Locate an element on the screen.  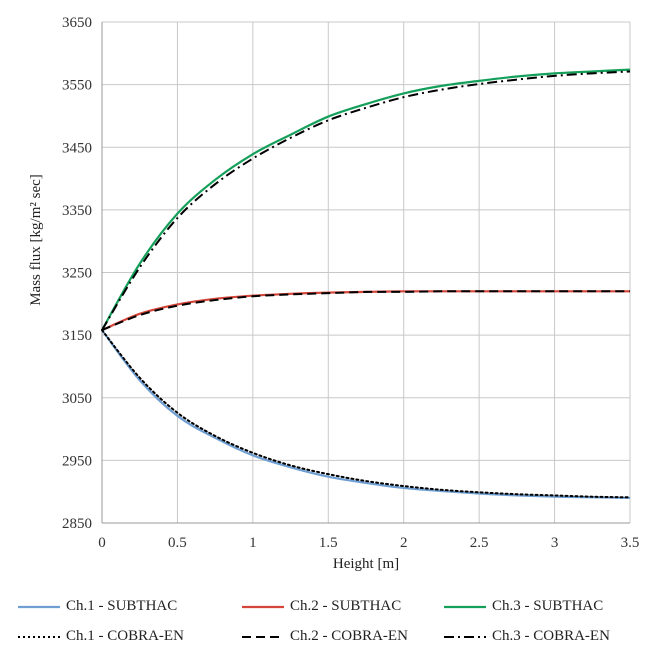
legend-item-ch-3-subthac: Ch.3 - SUBTHAC is located at coordinates (522, 606).